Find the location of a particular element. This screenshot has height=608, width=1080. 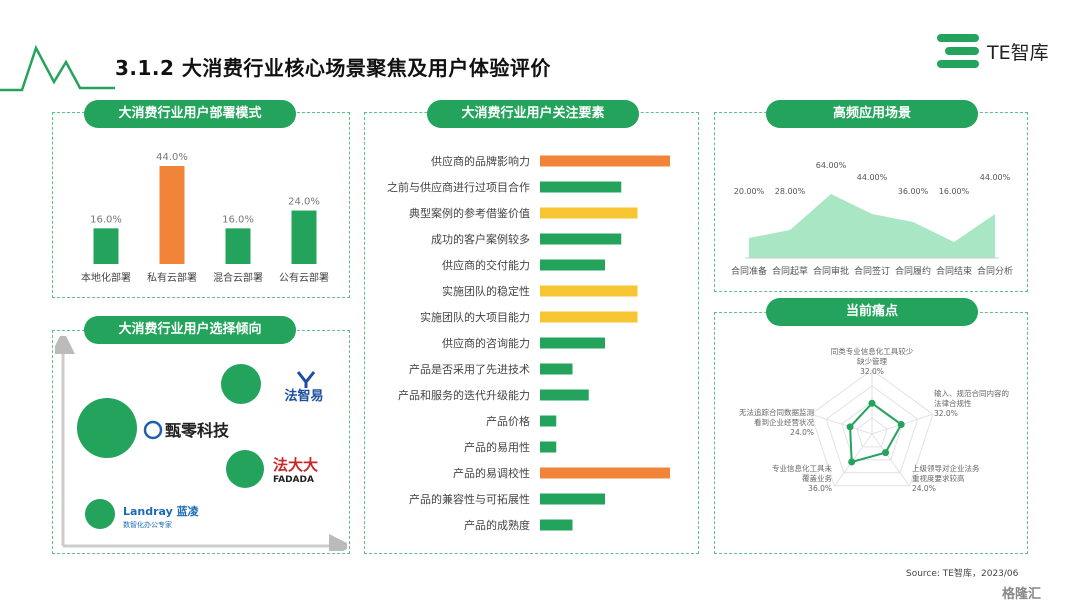

factor-label: 实施团队的大项目能力 is located at coordinates (475, 317).